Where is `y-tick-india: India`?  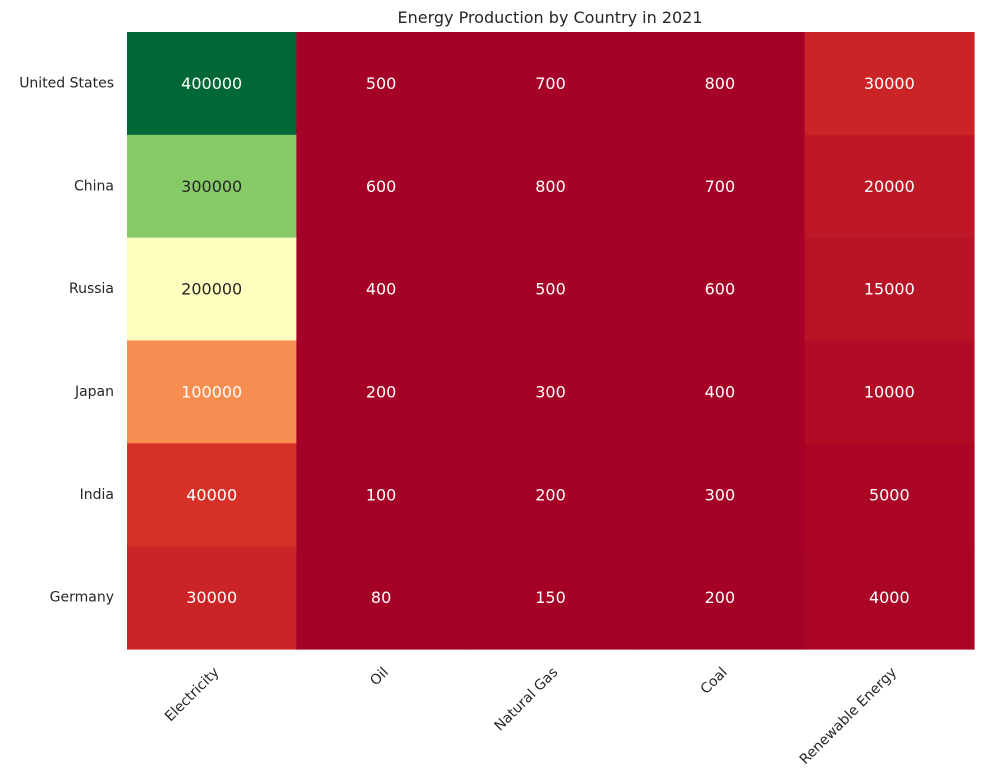
y-tick-india: India is located at coordinates (97, 495).